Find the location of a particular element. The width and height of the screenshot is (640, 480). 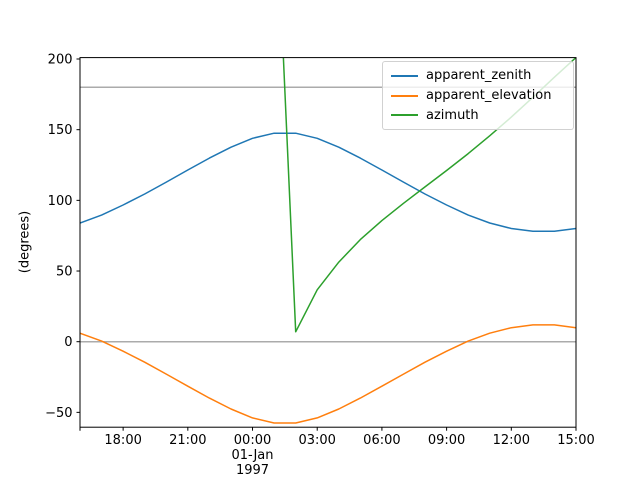

legend-line-swatch-blue is located at coordinates (404, 75).